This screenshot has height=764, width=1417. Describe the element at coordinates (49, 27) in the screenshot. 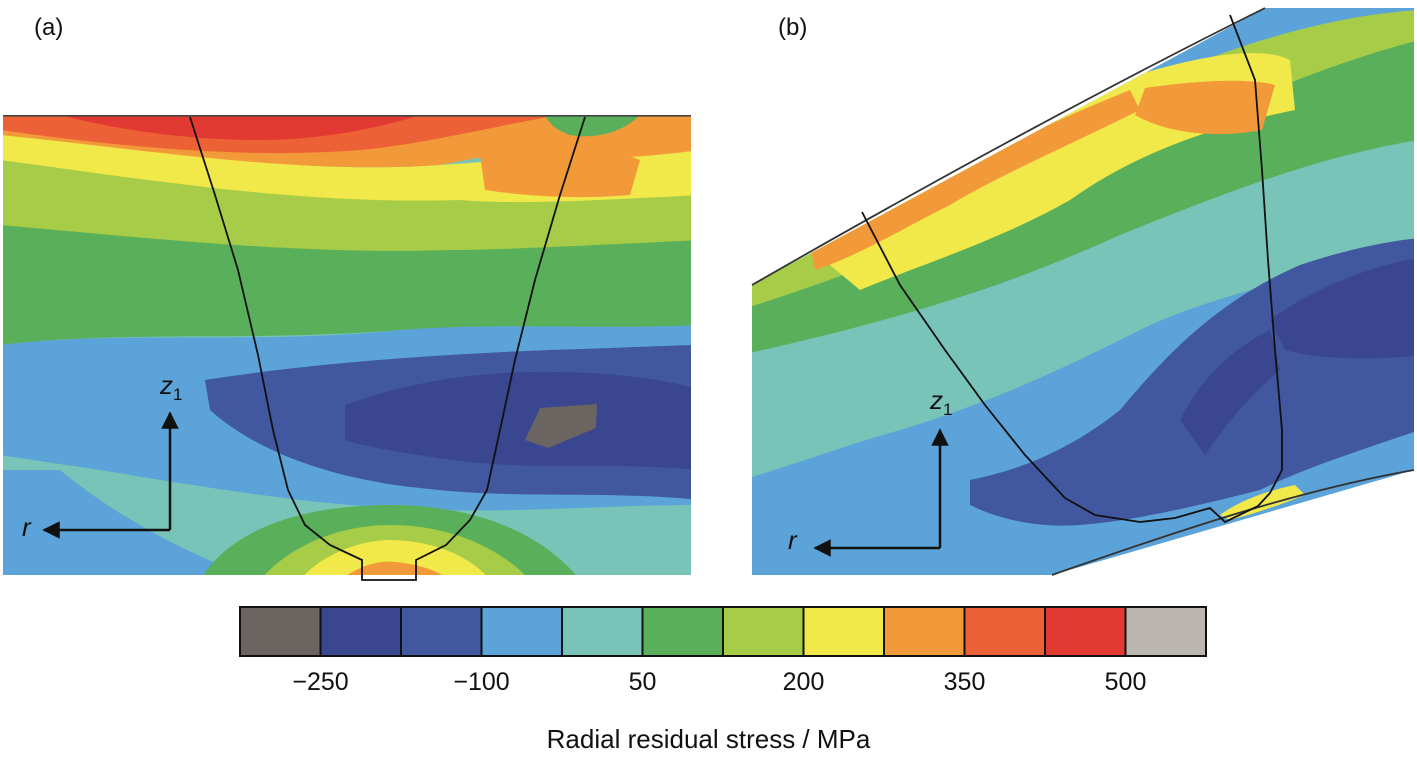

I see `panel-label-a: (a)` at that location.